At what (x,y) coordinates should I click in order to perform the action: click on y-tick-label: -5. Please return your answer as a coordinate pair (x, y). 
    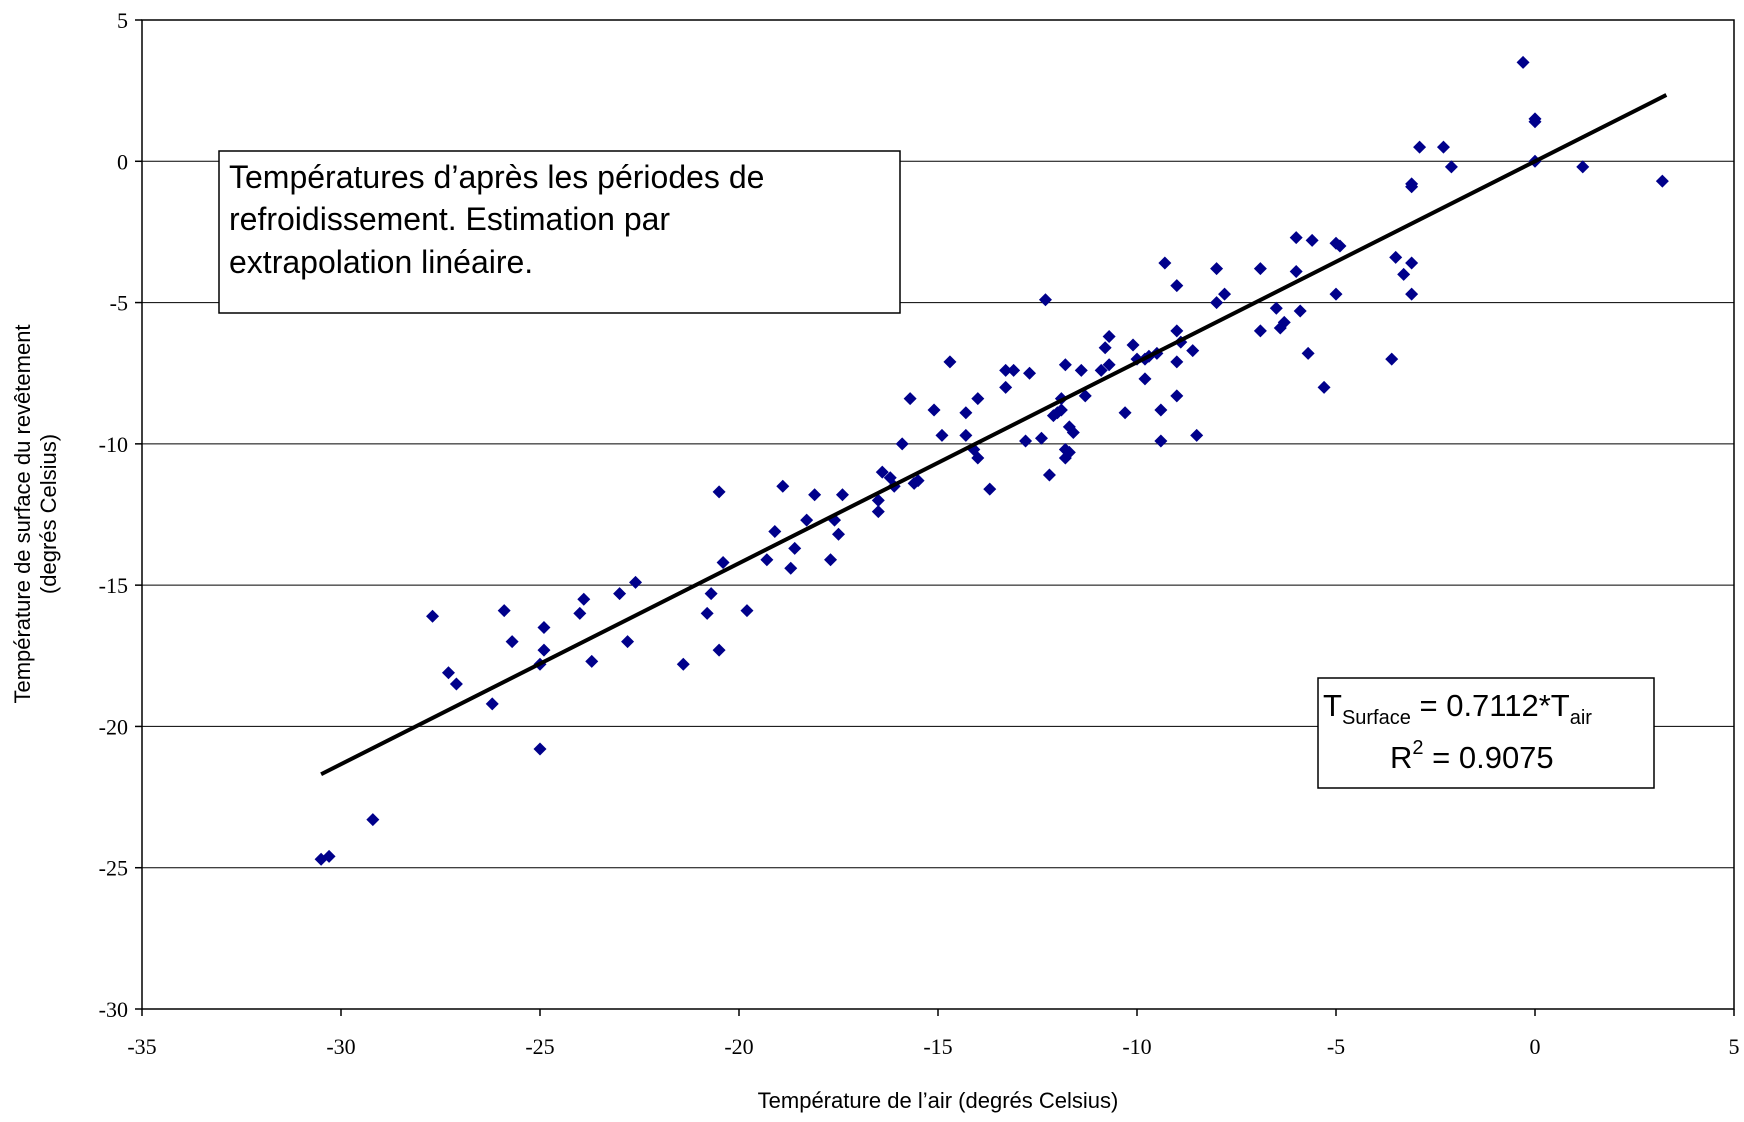
    Looking at the image, I should click on (119, 303).